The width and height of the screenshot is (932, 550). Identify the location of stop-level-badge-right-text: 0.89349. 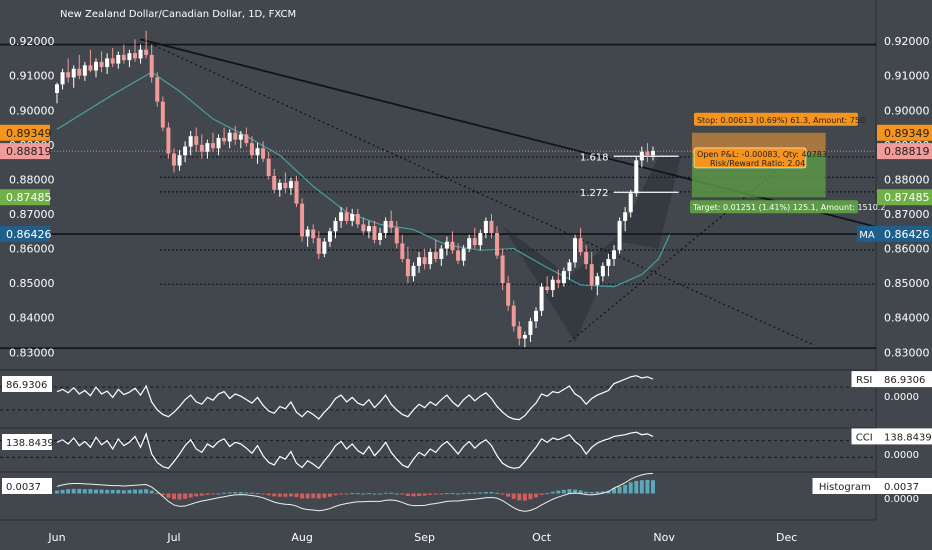
(907, 133).